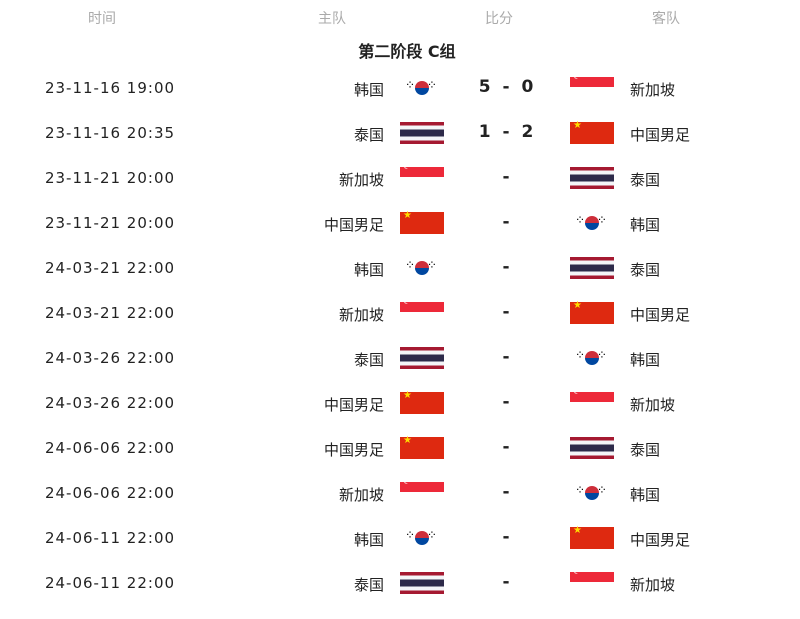 The height and width of the screenshot is (619, 800). What do you see at coordinates (400, 280) in the screenshot?
I see `match-row: 24-03-21 22:00 韩国 - 泰国` at bounding box center [400, 280].